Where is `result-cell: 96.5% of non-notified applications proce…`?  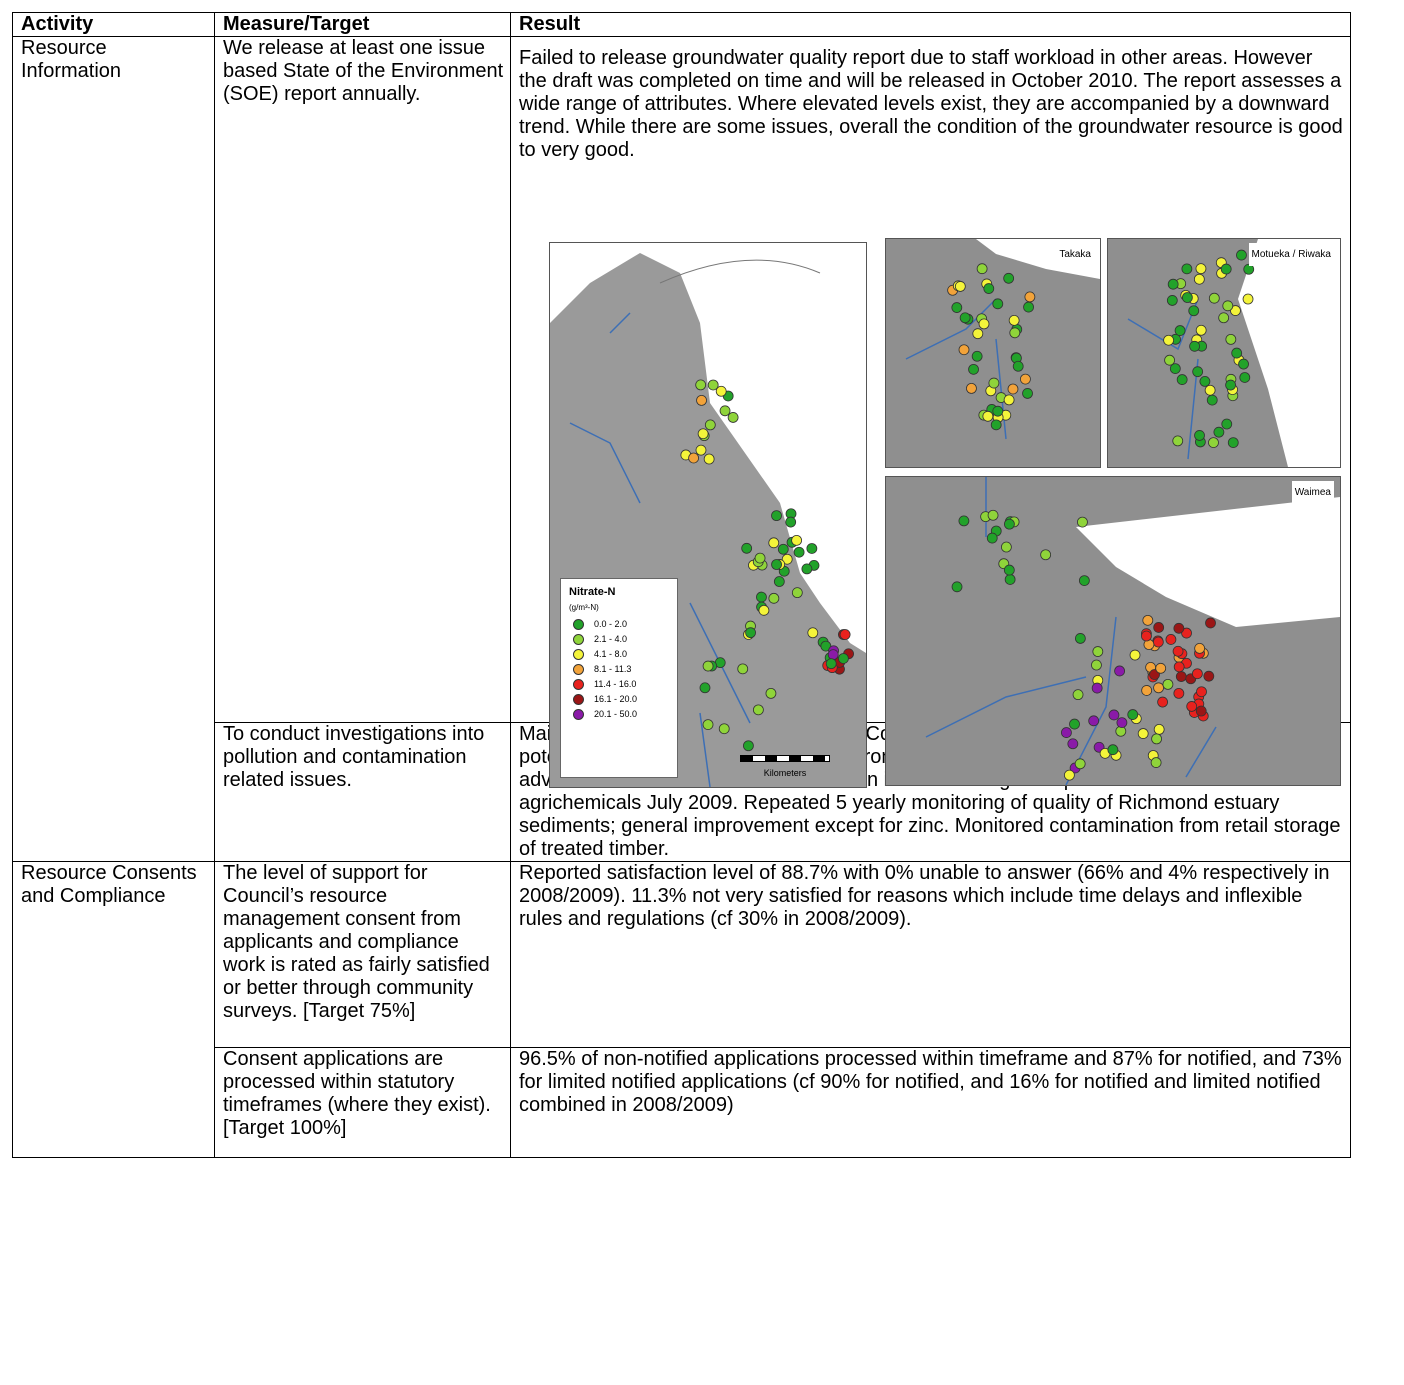
result-cell: 96.5% of non-notified applications proce… is located at coordinates (930, 1102).